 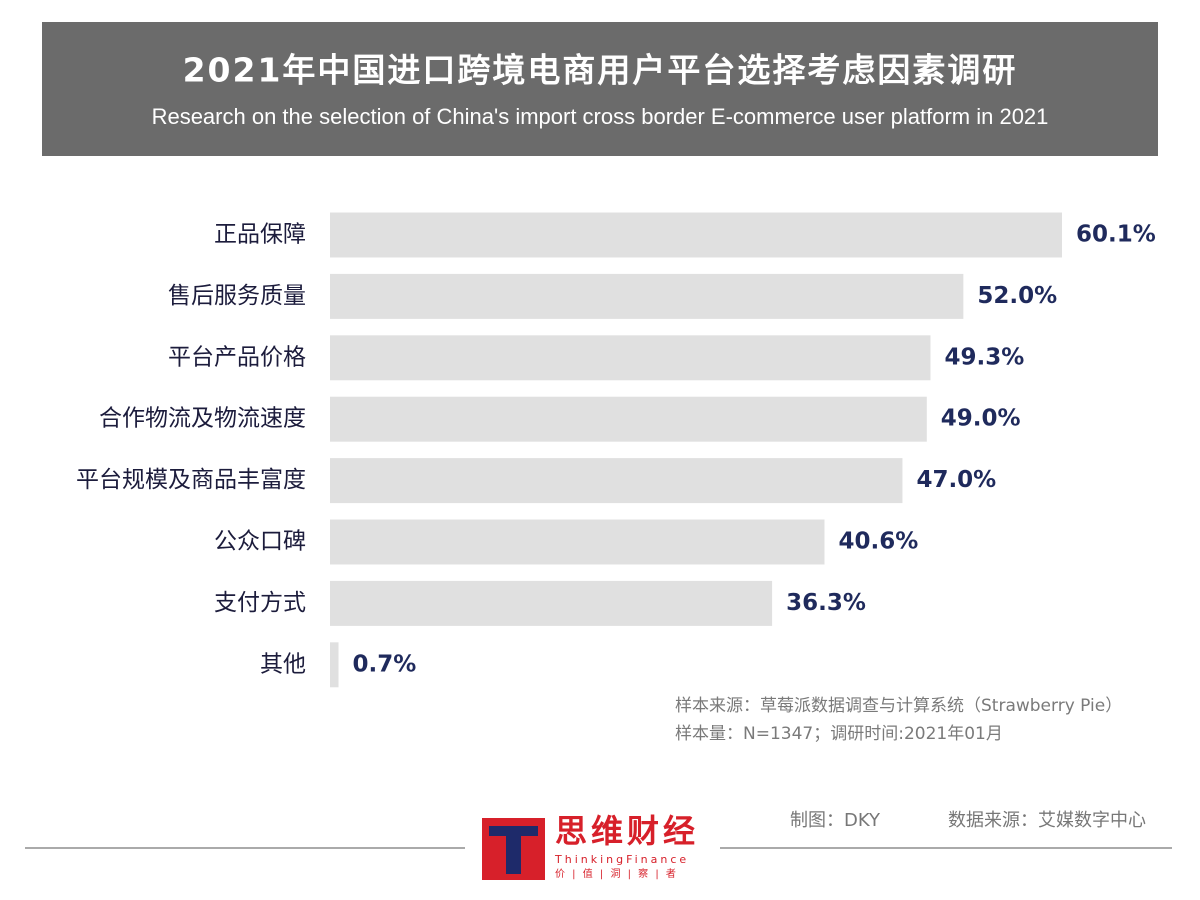 I want to click on note: 样本量：N=1347；调研时间:2021年01月, so click(x=839, y=734).